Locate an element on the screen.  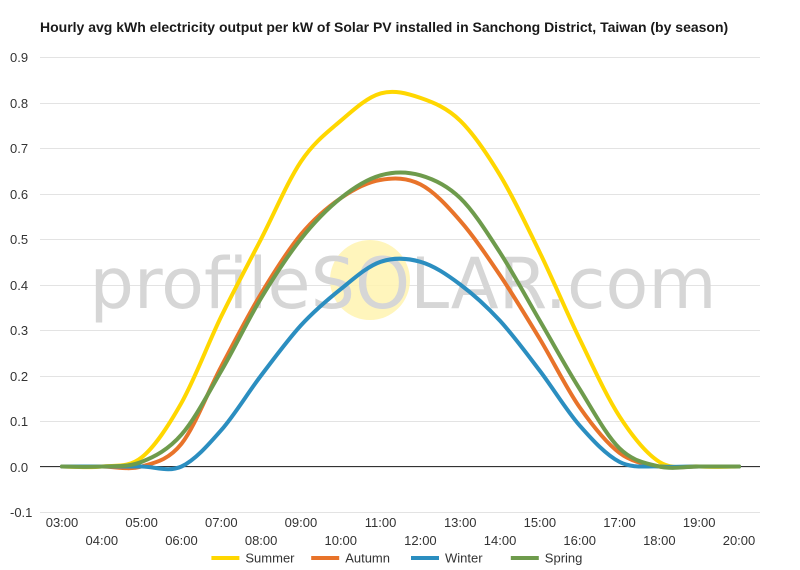
legend-label-spring: Spring is located at coordinates (564, 558).